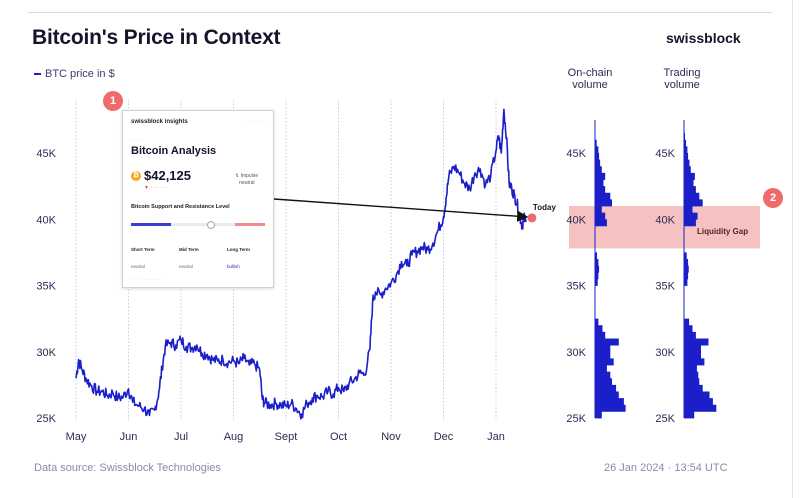 The height and width of the screenshot is (498, 800). I want to click on annotation-badge-2: 2, so click(773, 198).